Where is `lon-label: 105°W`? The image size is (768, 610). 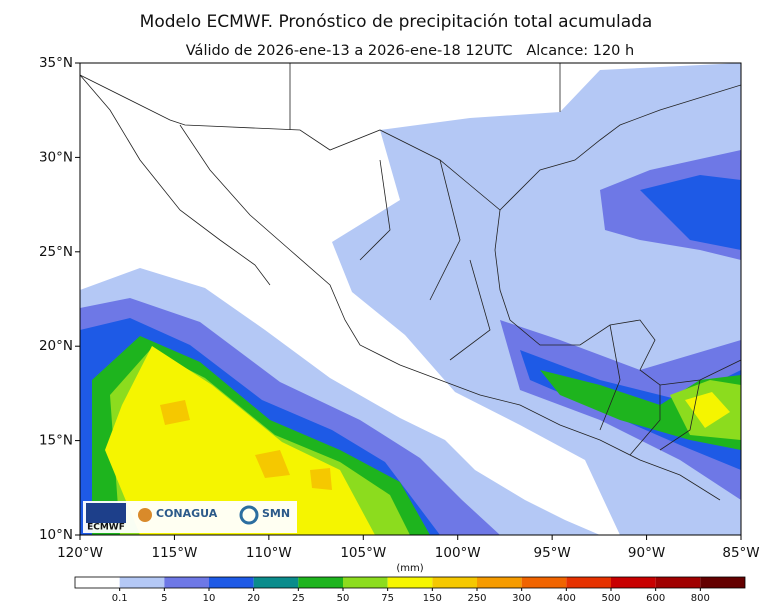 lon-label: 105°W is located at coordinates (363, 553).